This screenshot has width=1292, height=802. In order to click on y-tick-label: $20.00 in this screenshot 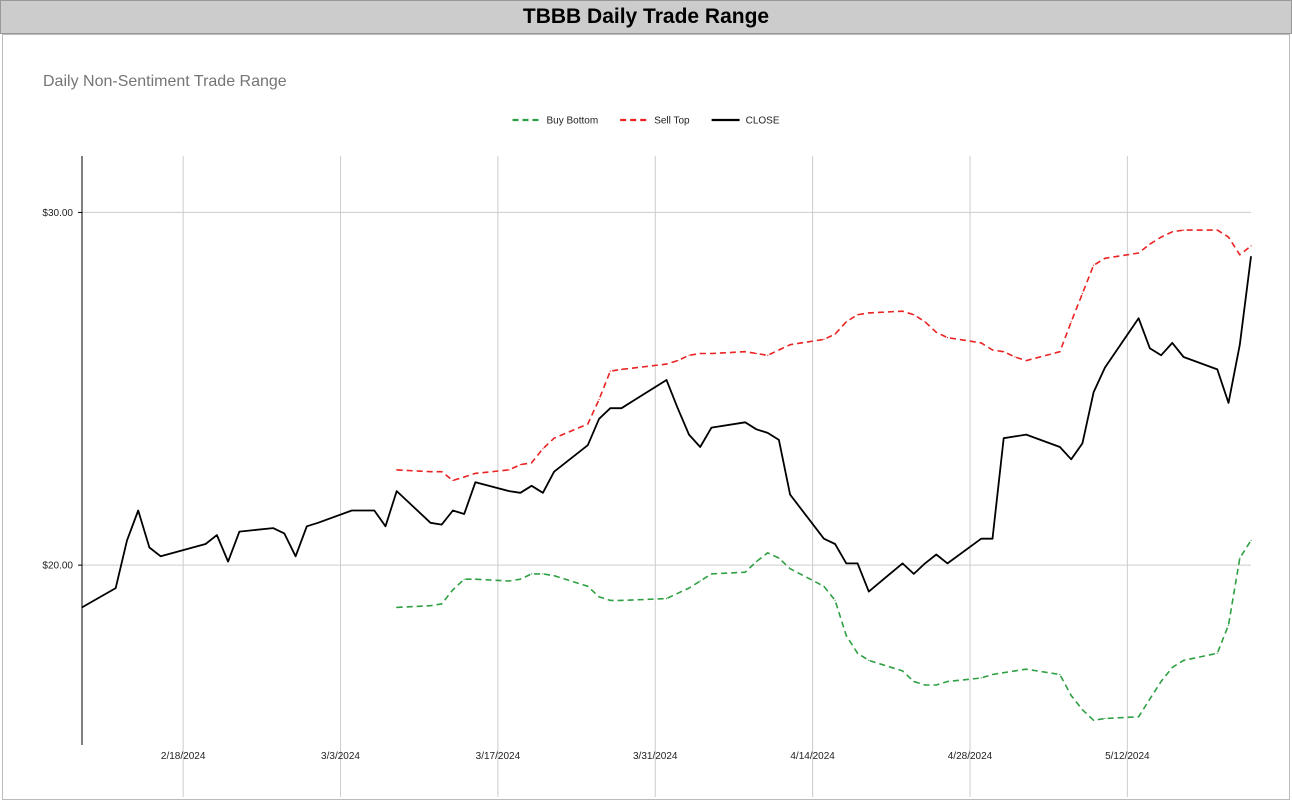, I will do `click(57, 566)`.